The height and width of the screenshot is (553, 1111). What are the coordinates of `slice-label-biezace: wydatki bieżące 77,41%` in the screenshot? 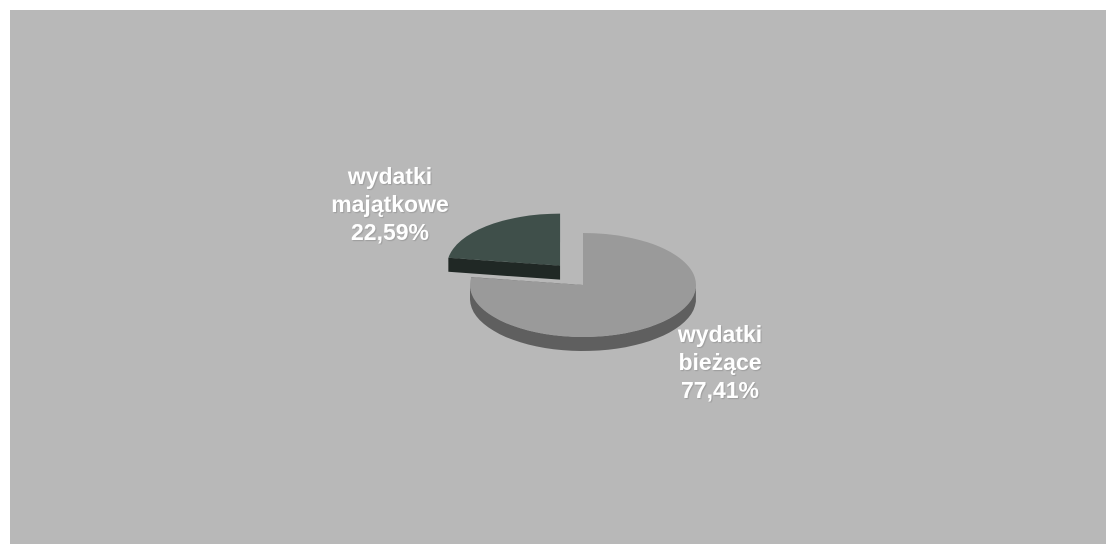 It's located at (720, 362).